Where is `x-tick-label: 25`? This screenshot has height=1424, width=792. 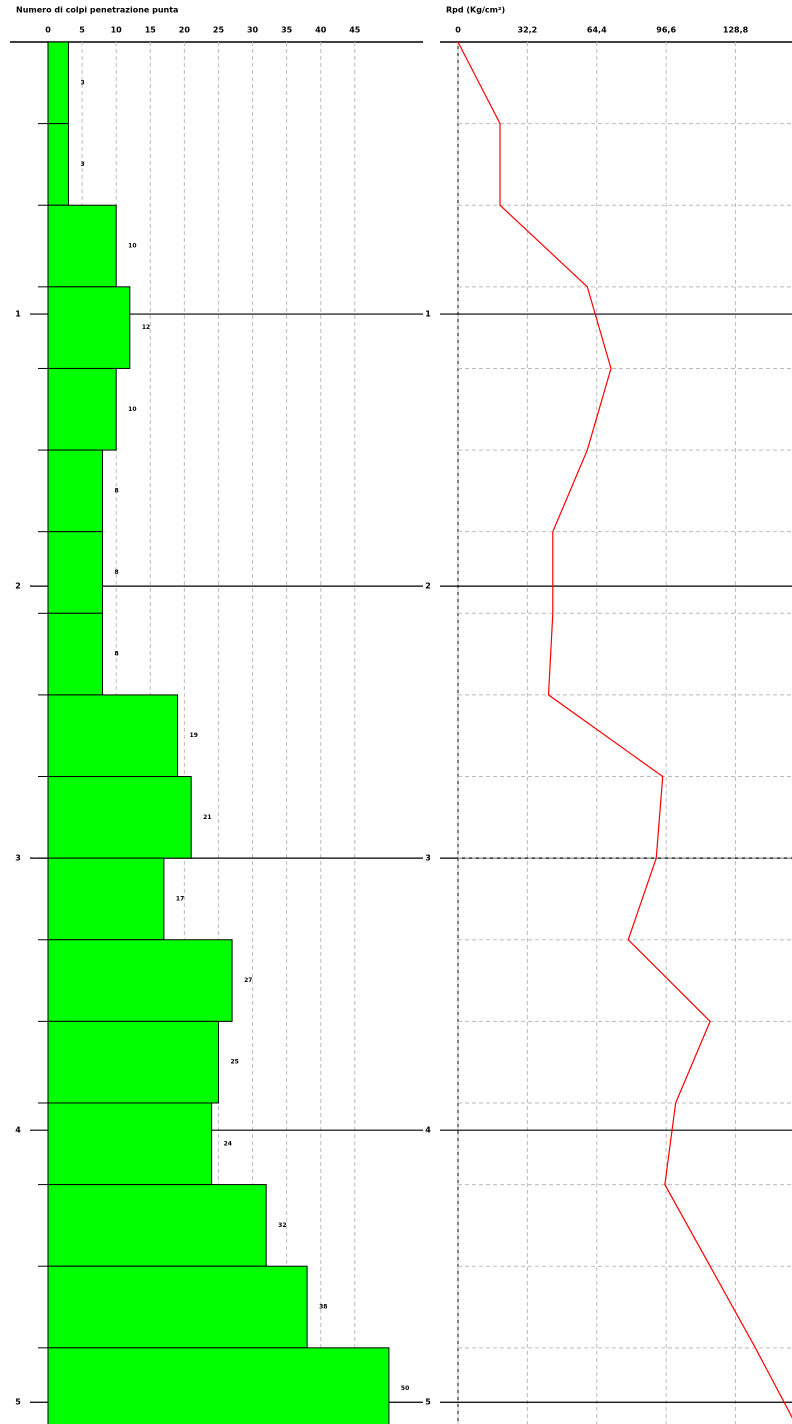
x-tick-label: 25 is located at coordinates (219, 30).